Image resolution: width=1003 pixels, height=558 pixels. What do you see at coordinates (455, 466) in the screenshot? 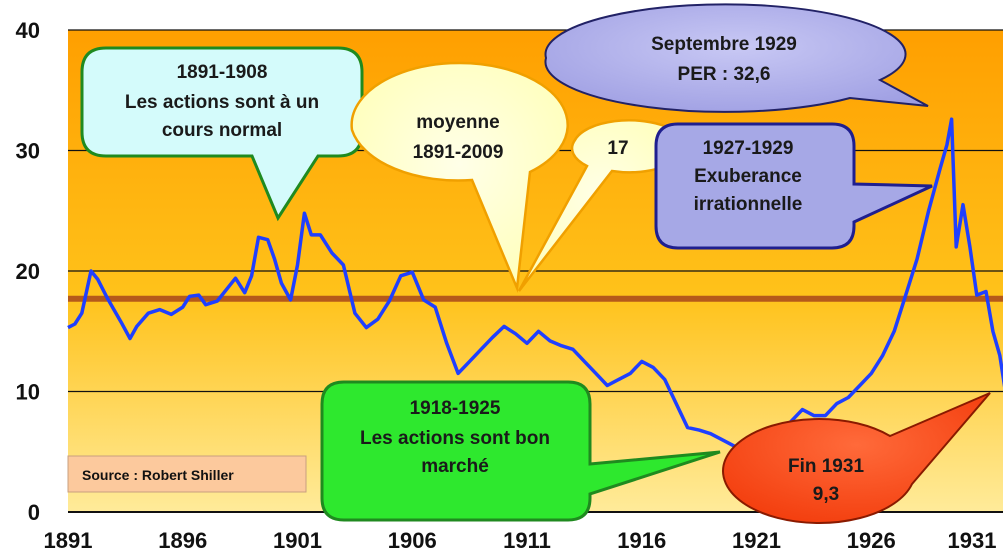
I see `callout-cheap-line-3: marché` at bounding box center [455, 466].